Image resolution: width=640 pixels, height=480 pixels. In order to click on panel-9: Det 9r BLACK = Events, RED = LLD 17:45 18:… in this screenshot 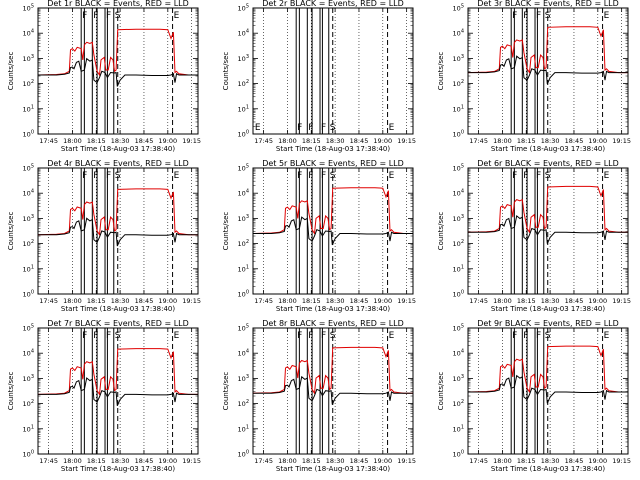, I will do `click(534, 396)`.